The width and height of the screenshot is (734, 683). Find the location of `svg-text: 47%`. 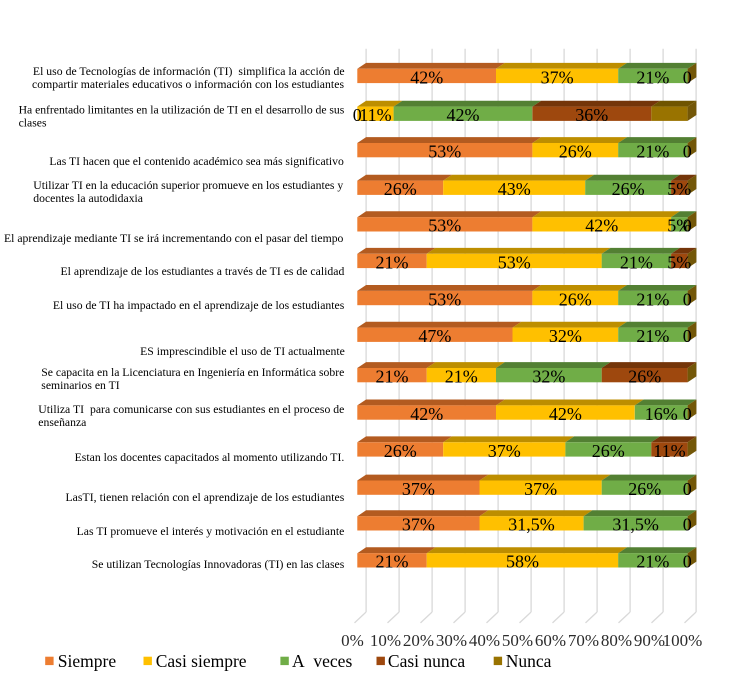

svg-text: 47% is located at coordinates (434, 336).